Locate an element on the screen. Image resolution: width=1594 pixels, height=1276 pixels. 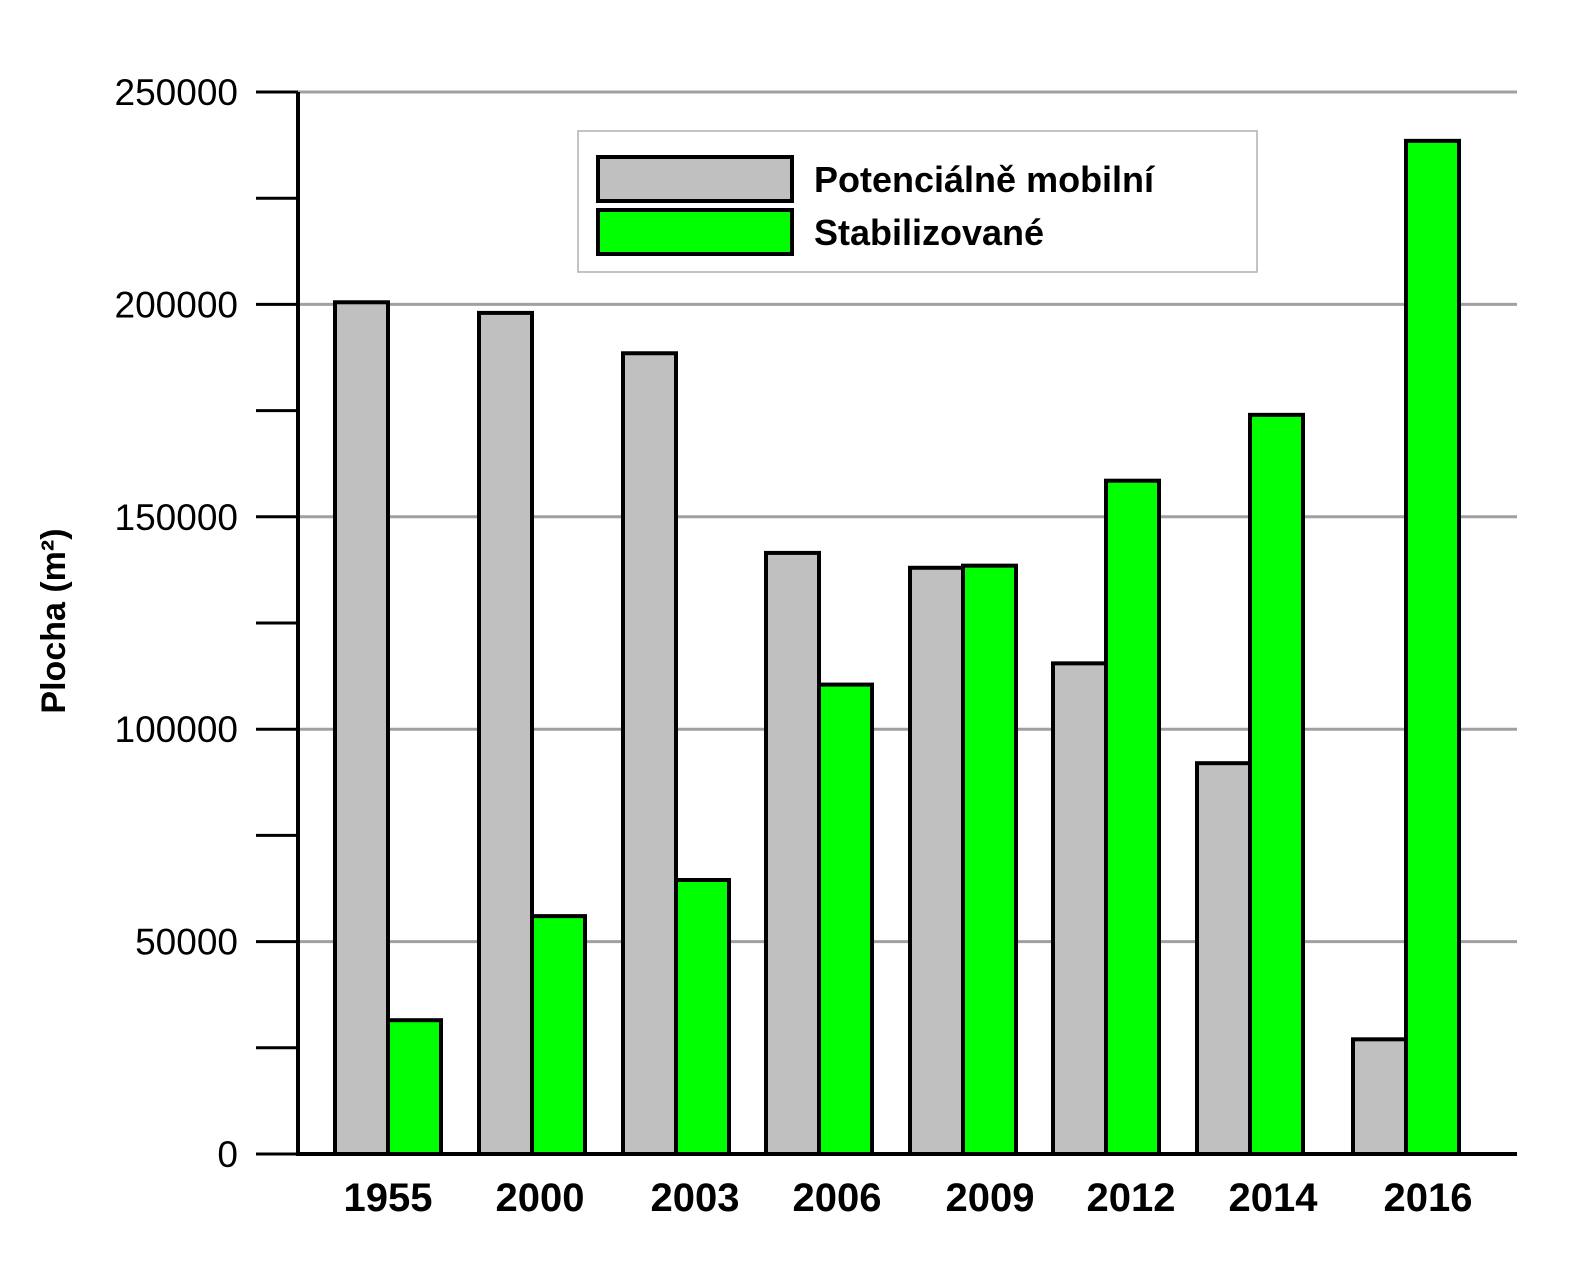
bar-stabilizovane-2009 is located at coordinates (989, 859).